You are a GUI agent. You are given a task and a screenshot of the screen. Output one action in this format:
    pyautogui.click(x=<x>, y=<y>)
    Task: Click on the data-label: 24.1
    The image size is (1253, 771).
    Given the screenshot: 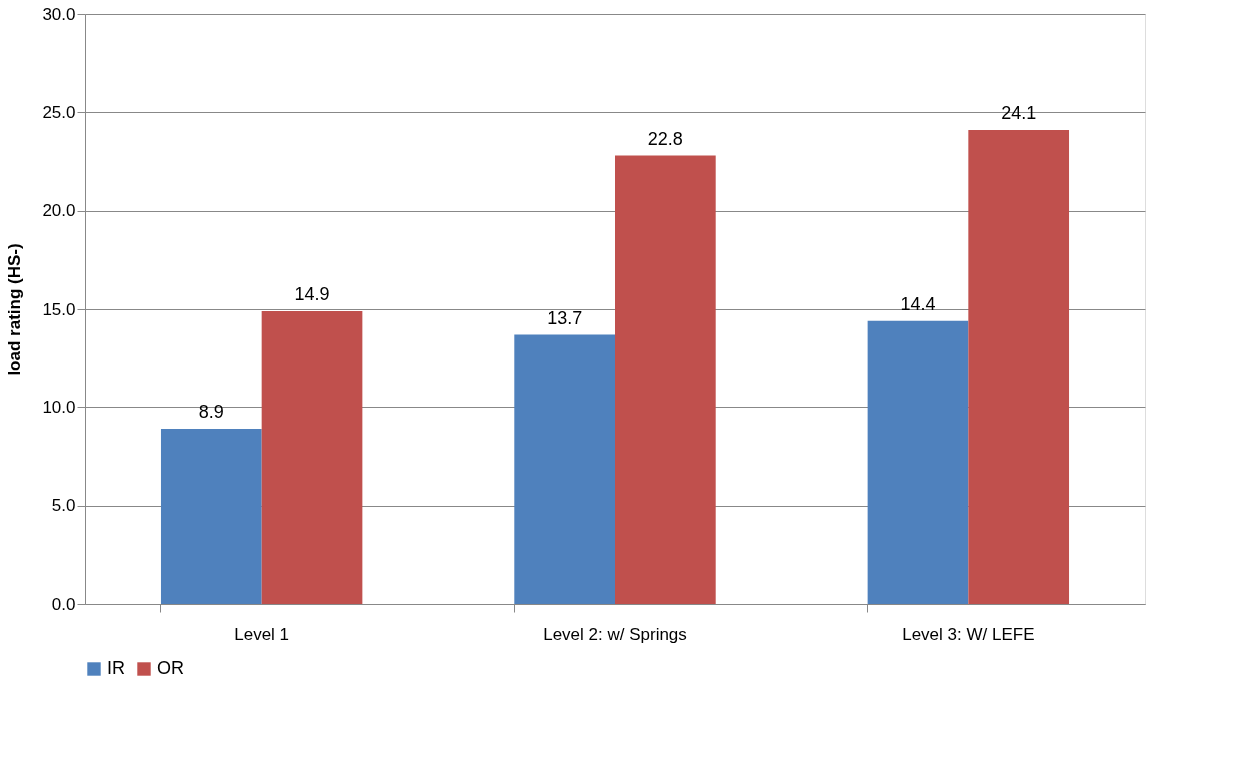 What is the action you would take?
    pyautogui.click(x=1019, y=113)
    